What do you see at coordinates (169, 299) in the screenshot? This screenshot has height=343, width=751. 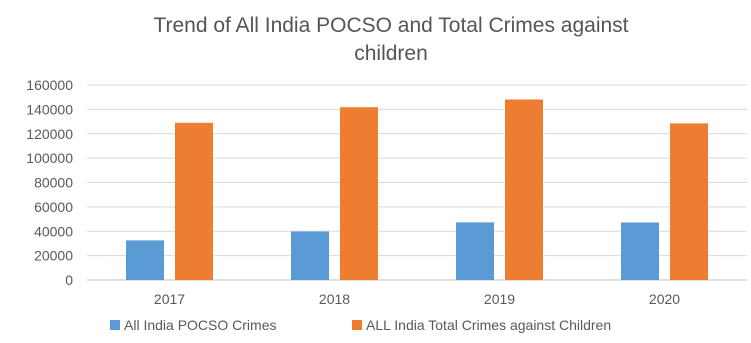 I see `x-tick-label: 2017` at bounding box center [169, 299].